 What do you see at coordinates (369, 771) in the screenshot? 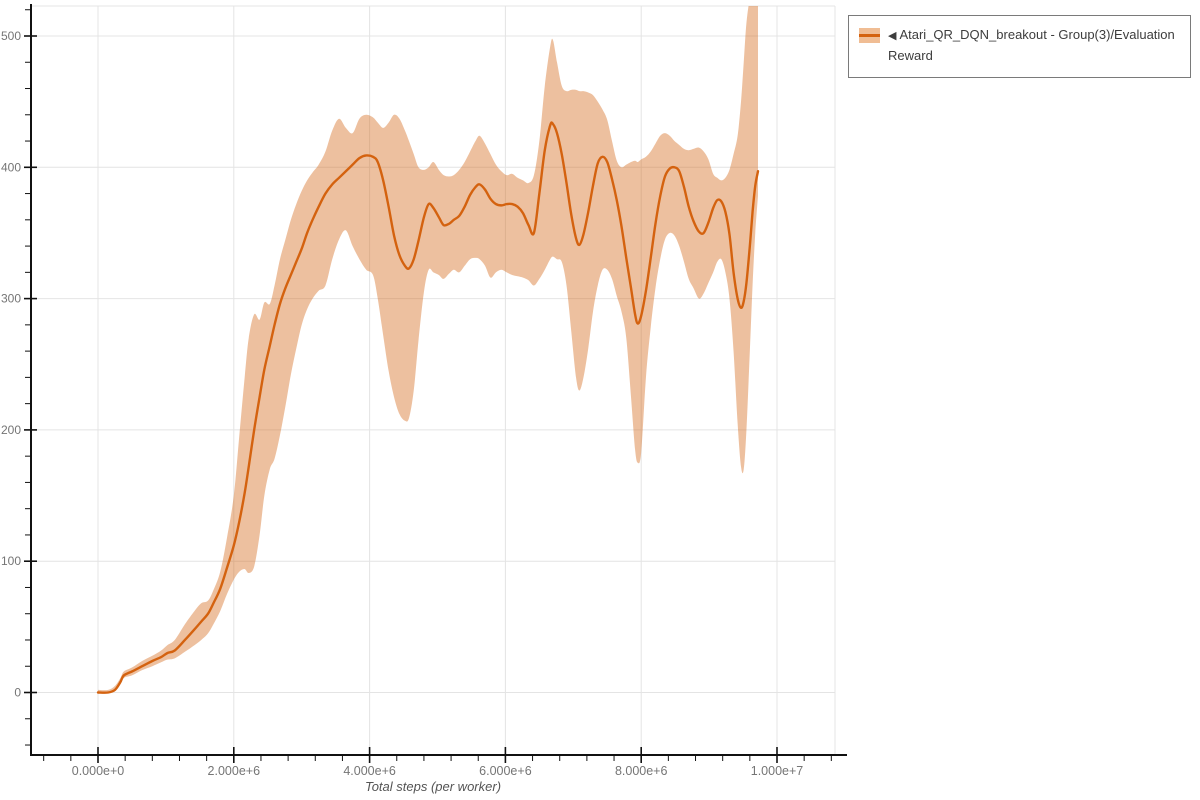
I see `svg-text: 4.000e+6` at bounding box center [369, 771].